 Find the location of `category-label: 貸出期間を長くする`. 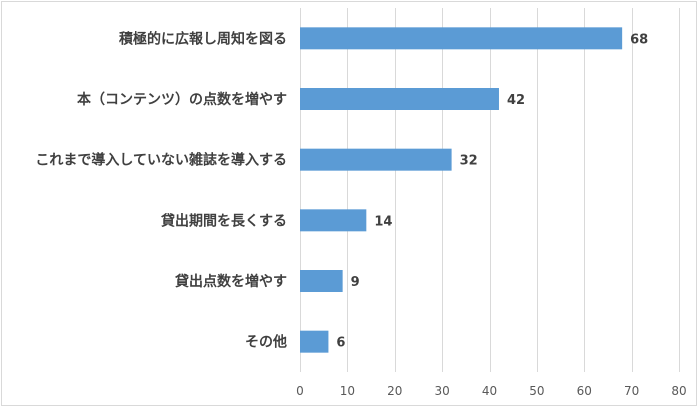

category-label: 貸出期間を長くする is located at coordinates (223, 220).